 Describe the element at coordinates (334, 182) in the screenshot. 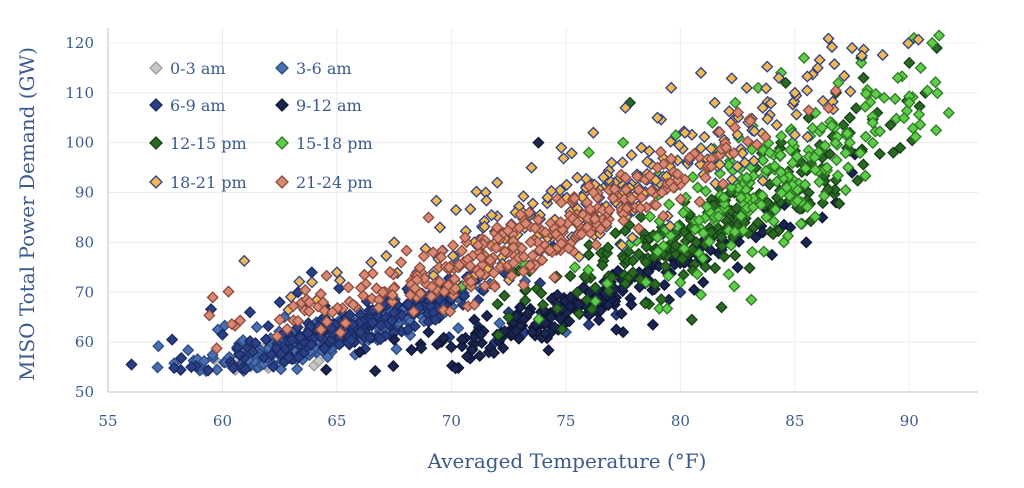

I see `legend-label: 21-24 pm` at that location.